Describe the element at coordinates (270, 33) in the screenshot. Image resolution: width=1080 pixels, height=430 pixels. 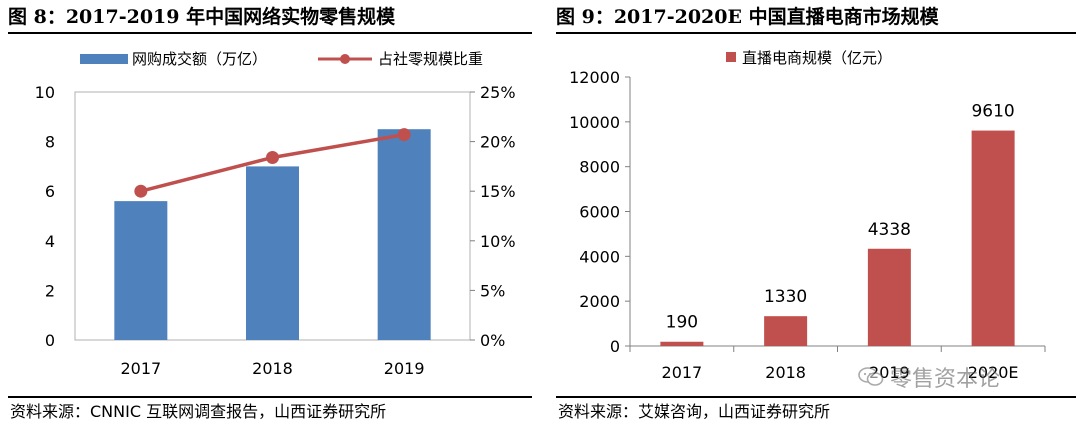
I see `left-title-rule` at that location.